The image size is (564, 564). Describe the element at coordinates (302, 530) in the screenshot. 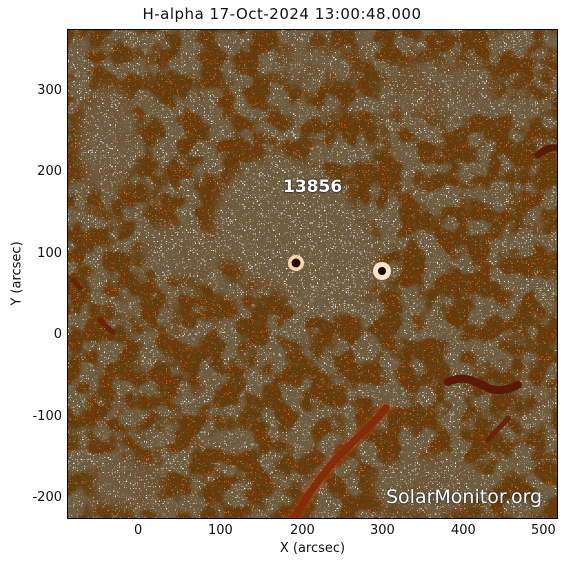

I see `x-tick-200: 200` at that location.